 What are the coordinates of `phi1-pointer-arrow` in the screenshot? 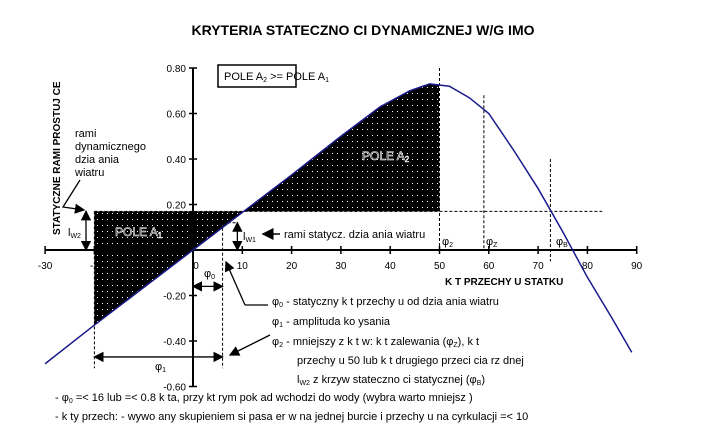 It's located at (249, 345).